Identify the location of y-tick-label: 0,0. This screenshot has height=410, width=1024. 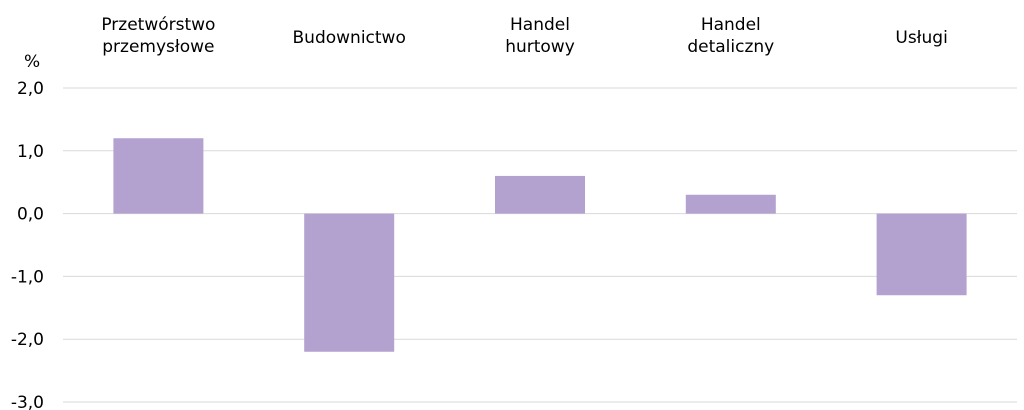
(30, 215).